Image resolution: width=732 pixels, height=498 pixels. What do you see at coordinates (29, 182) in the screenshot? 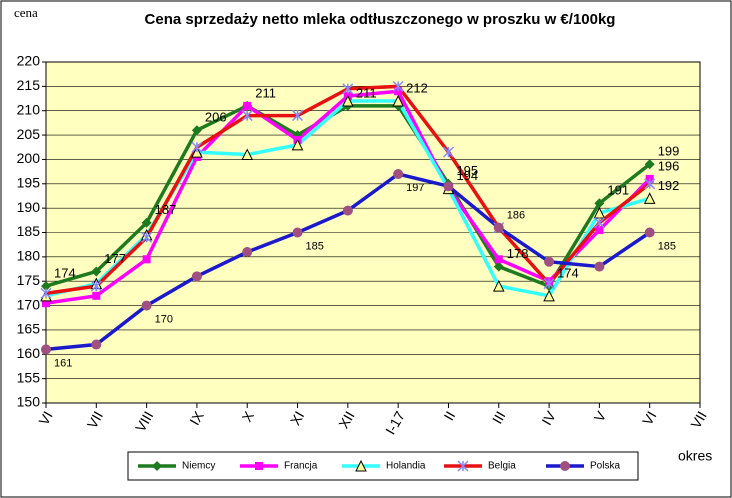
I see `y-tick-label: 195` at bounding box center [29, 182].